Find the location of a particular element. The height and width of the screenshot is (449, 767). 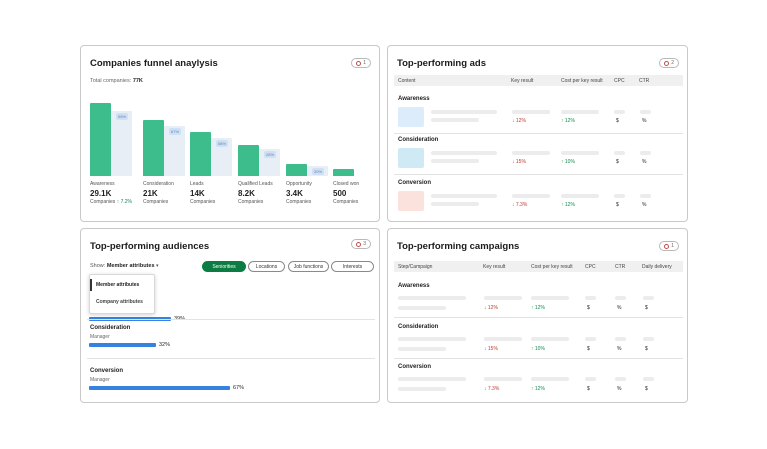

col-cost: Cost per key result is located at coordinates (582, 80).